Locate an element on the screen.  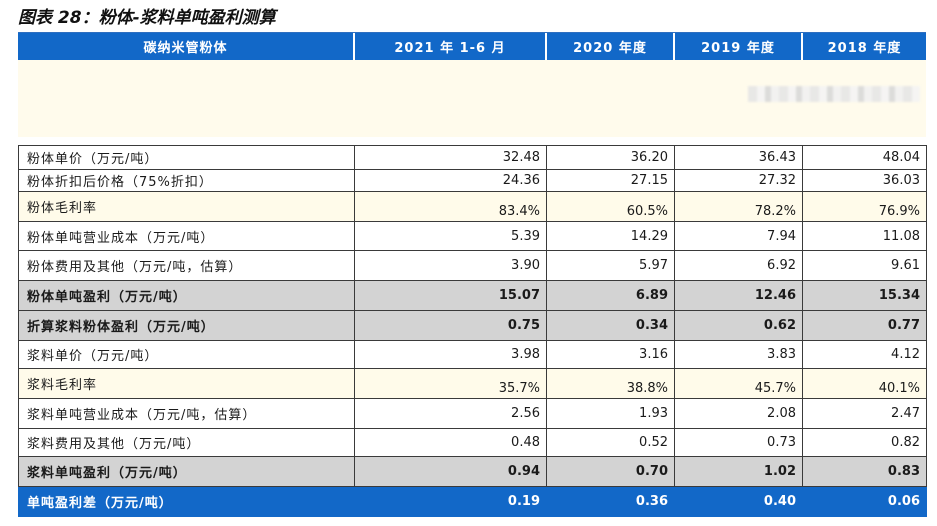
column-header-2020: 2020 年度 is located at coordinates (610, 46).